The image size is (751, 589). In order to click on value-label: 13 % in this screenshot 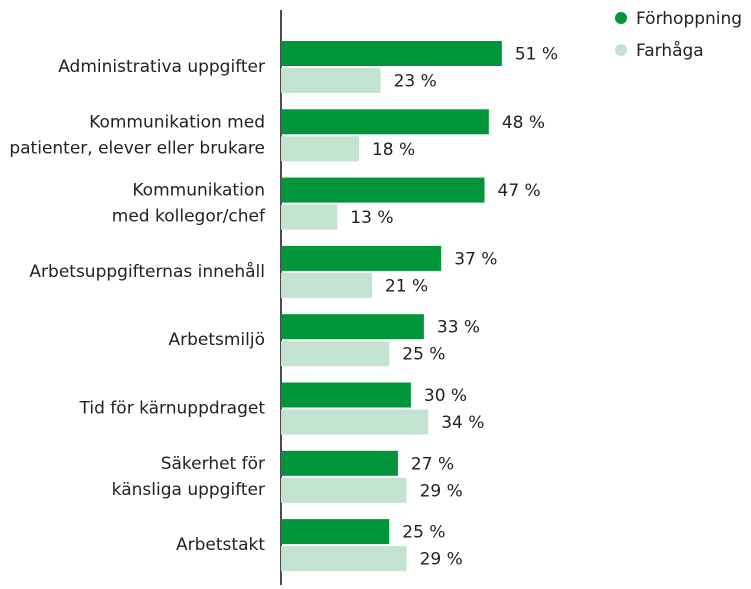, I will do `click(371, 218)`.